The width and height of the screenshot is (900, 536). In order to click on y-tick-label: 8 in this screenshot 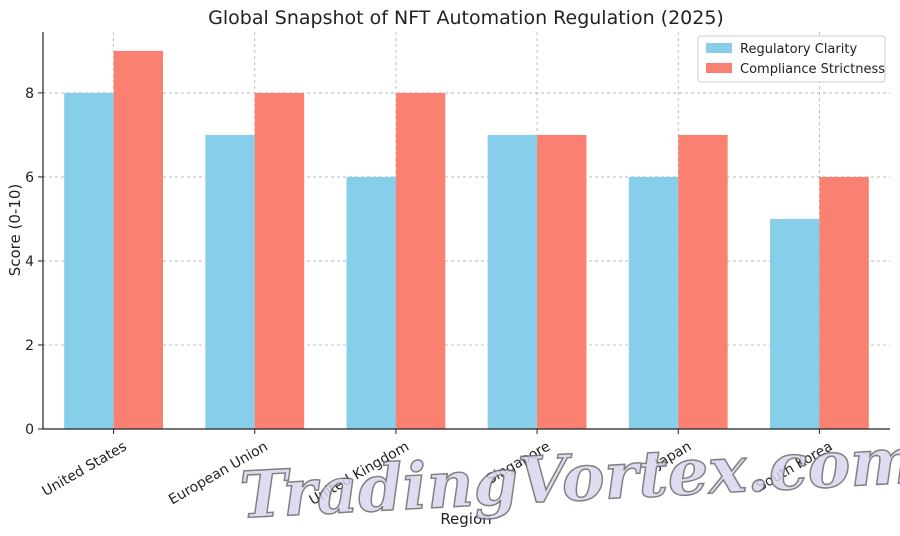, I will do `click(29, 94)`.